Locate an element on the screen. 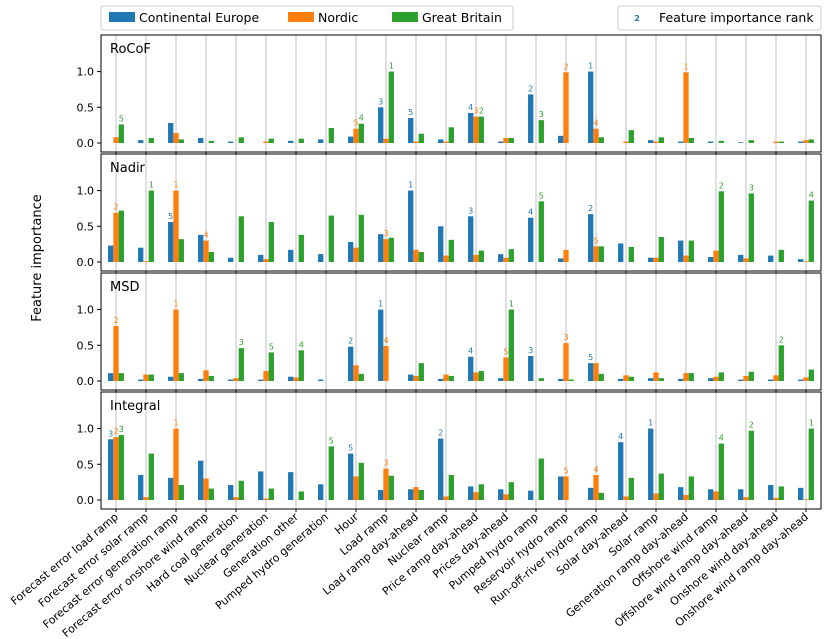  bar-integral-great-britain-onshore-wind-day-ahead is located at coordinates (781, 493).